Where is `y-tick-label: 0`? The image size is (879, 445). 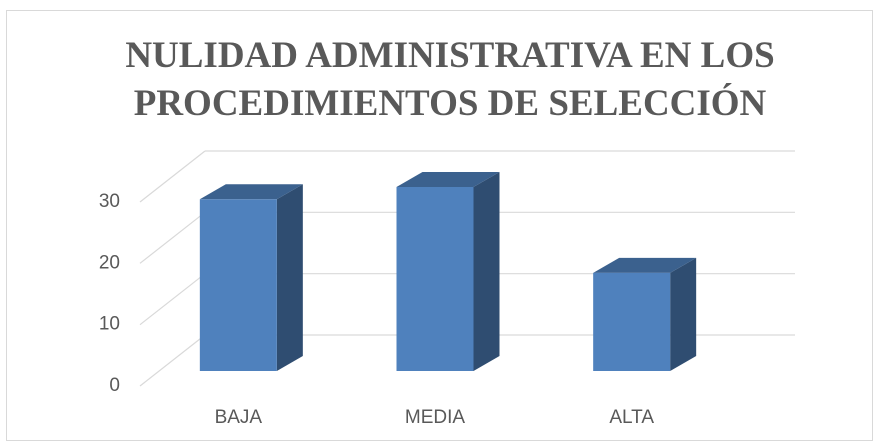 y-tick-label: 0 is located at coordinates (114, 385).